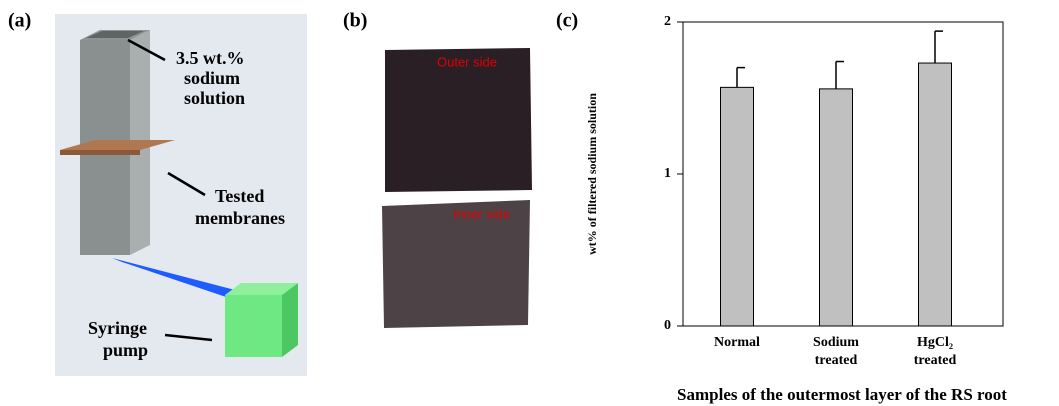 The image size is (1059, 406). What do you see at coordinates (355, 21) in the screenshot?
I see `panel-label: (b)` at bounding box center [355, 21].